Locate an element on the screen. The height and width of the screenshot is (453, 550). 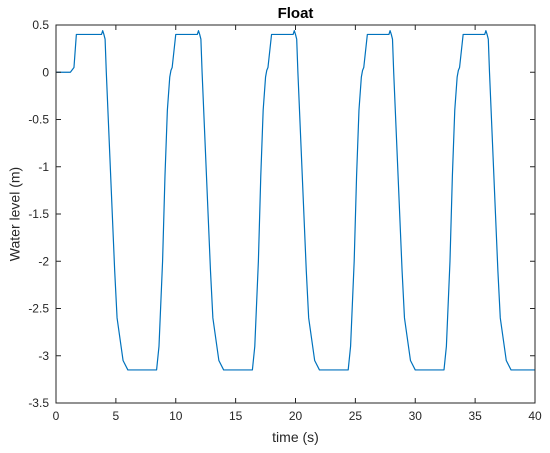
y-tick-label: -2.5 is located at coordinates (38, 309).